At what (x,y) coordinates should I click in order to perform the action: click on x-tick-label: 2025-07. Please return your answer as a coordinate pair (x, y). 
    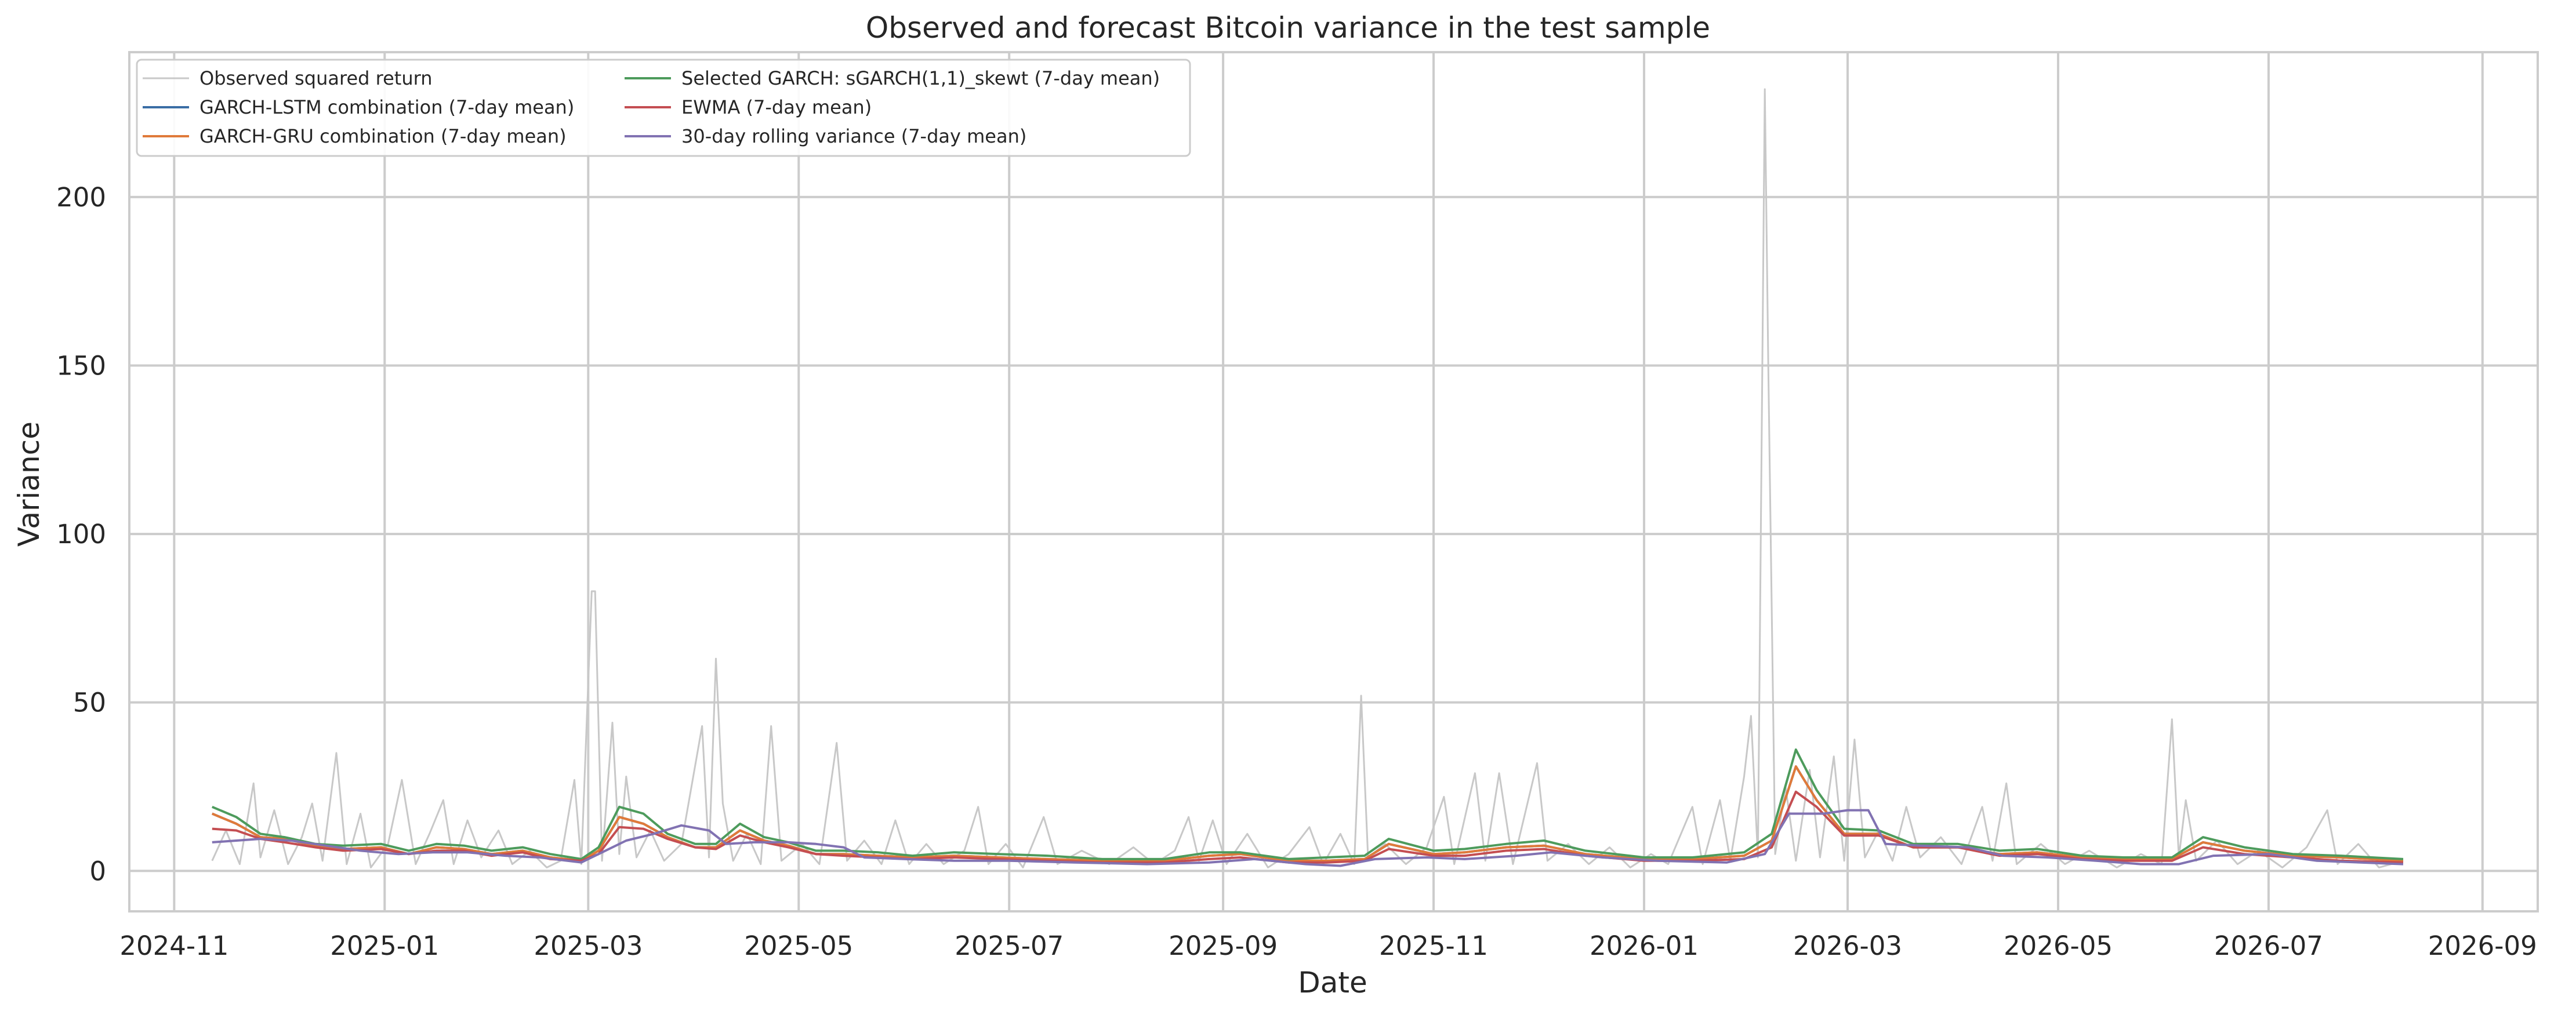
    Looking at the image, I should click on (1009, 946).